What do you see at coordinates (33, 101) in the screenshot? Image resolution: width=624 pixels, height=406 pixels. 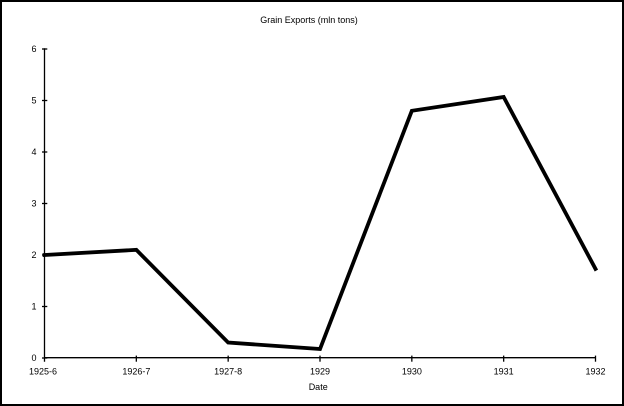 I see `svg-text: 5` at bounding box center [33, 101].